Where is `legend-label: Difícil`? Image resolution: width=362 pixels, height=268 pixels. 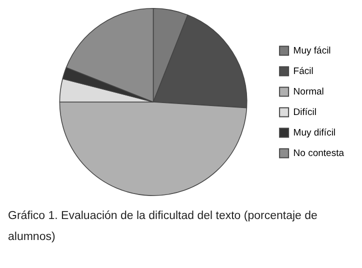
legend-label: Difícil is located at coordinates (305, 112).